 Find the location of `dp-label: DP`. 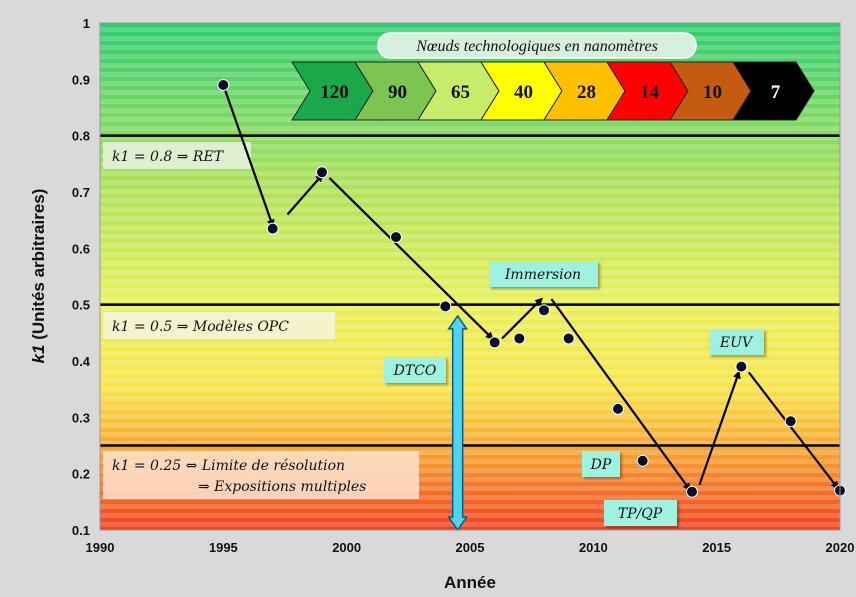

dp-label: DP is located at coordinates (601, 464).